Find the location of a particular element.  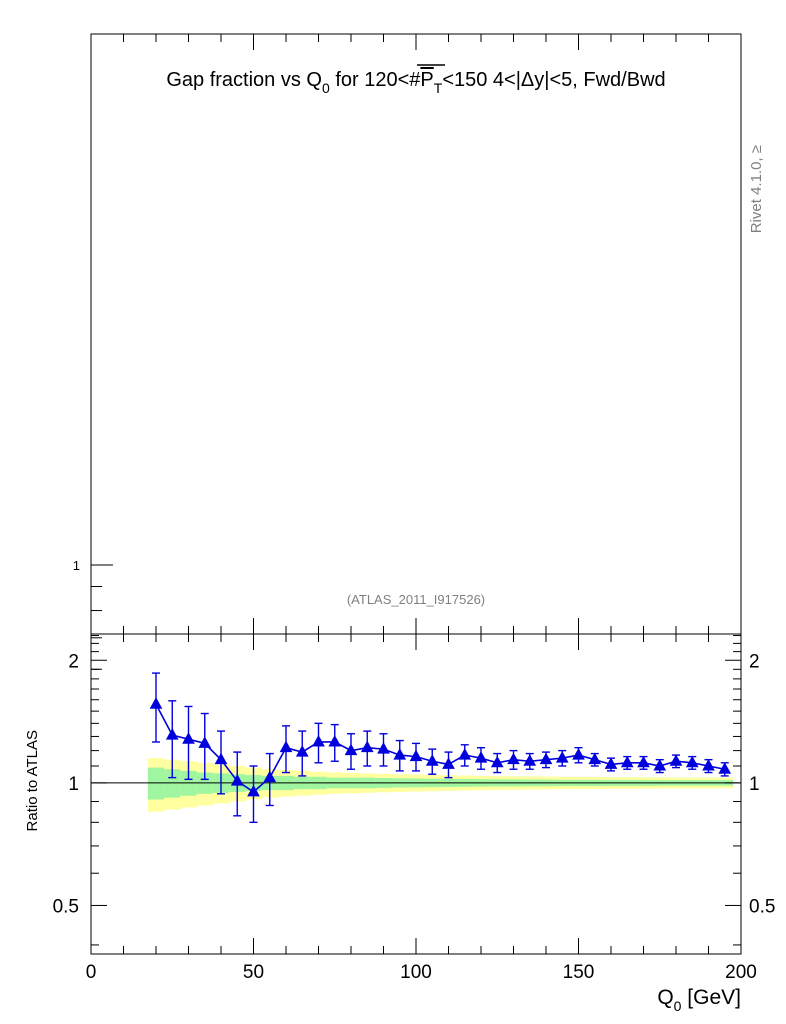

y-tick-label-right: 0.5 is located at coordinates (762, 906).